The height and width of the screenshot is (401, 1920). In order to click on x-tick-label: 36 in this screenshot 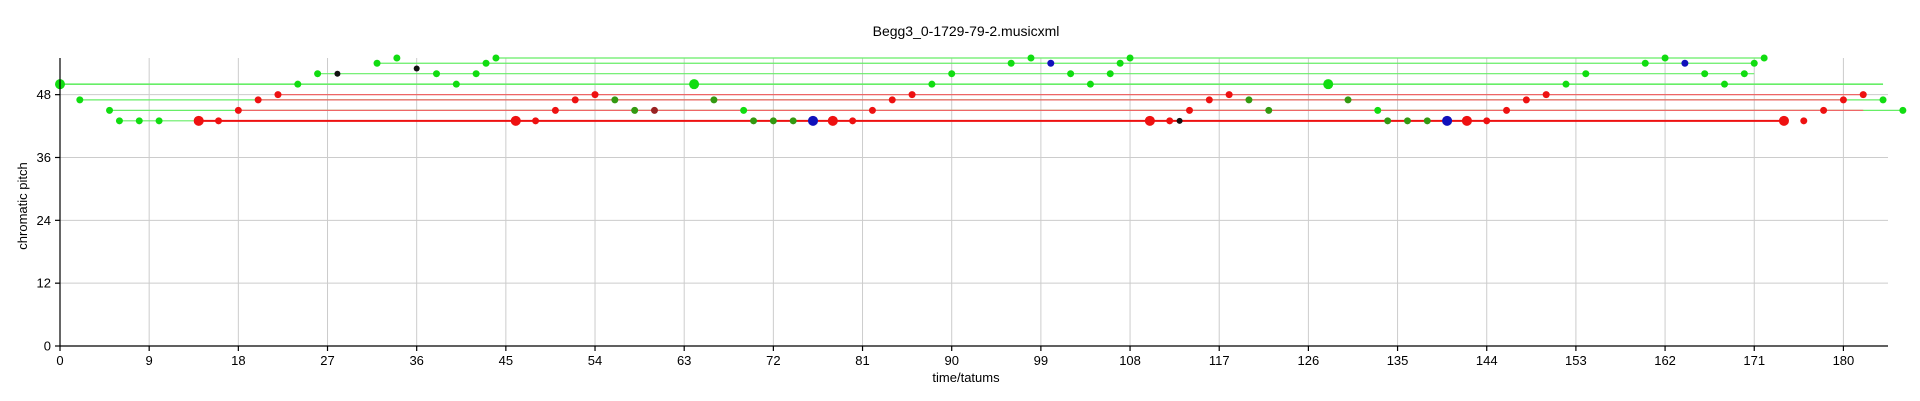, I will do `click(416, 360)`.